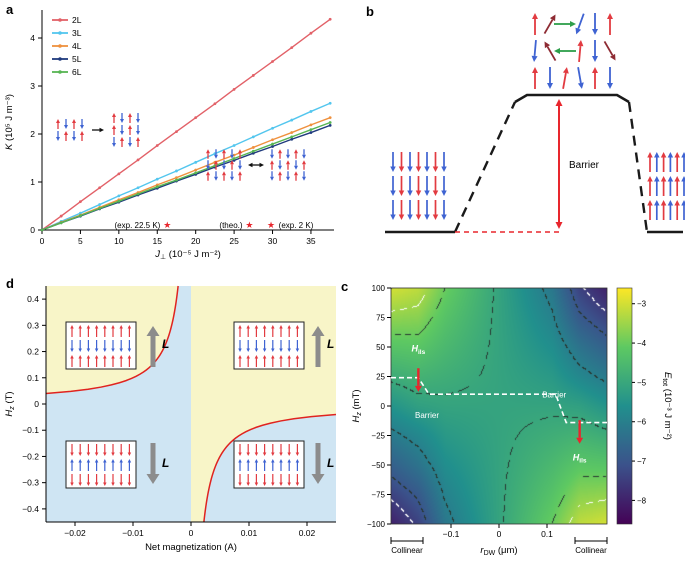 This screenshot has height=563, width=685. Describe the element at coordinates (80, 241) in the screenshot. I see `x-tick-label: 5` at that location.